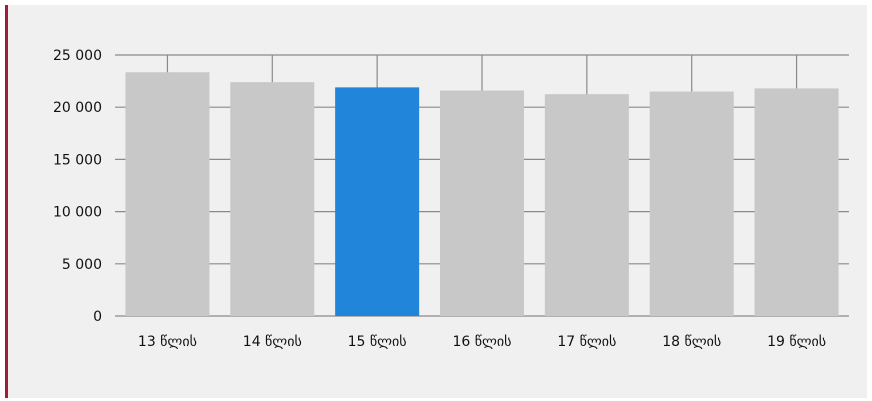 The width and height of the screenshot is (872, 401). What do you see at coordinates (691, 342) in the screenshot?
I see `x-tick-label: 18 წლის` at bounding box center [691, 342].